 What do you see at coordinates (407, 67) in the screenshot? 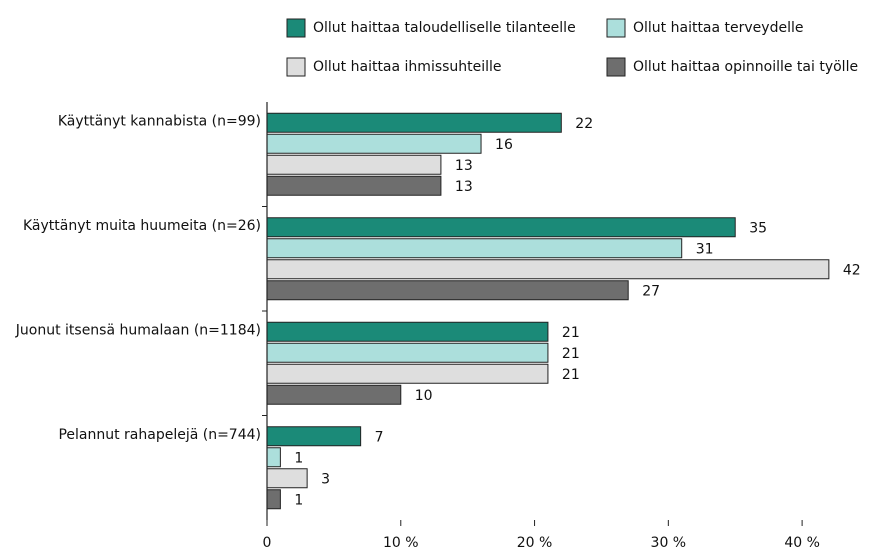
I see `legend-label: Ollut haittaa ihmissuhteille` at bounding box center [407, 67].